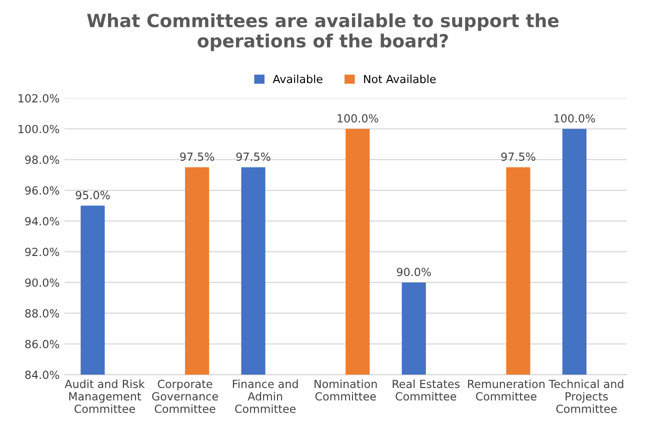 This screenshot has width=646, height=446. What do you see at coordinates (413, 272) in the screenshot?
I see `data-label: 90.0%` at bounding box center [413, 272].